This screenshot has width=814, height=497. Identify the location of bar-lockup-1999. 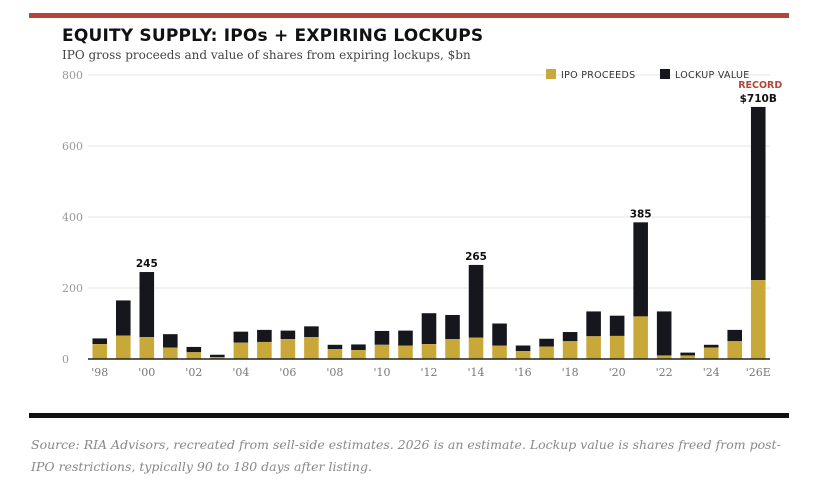
(123, 318).